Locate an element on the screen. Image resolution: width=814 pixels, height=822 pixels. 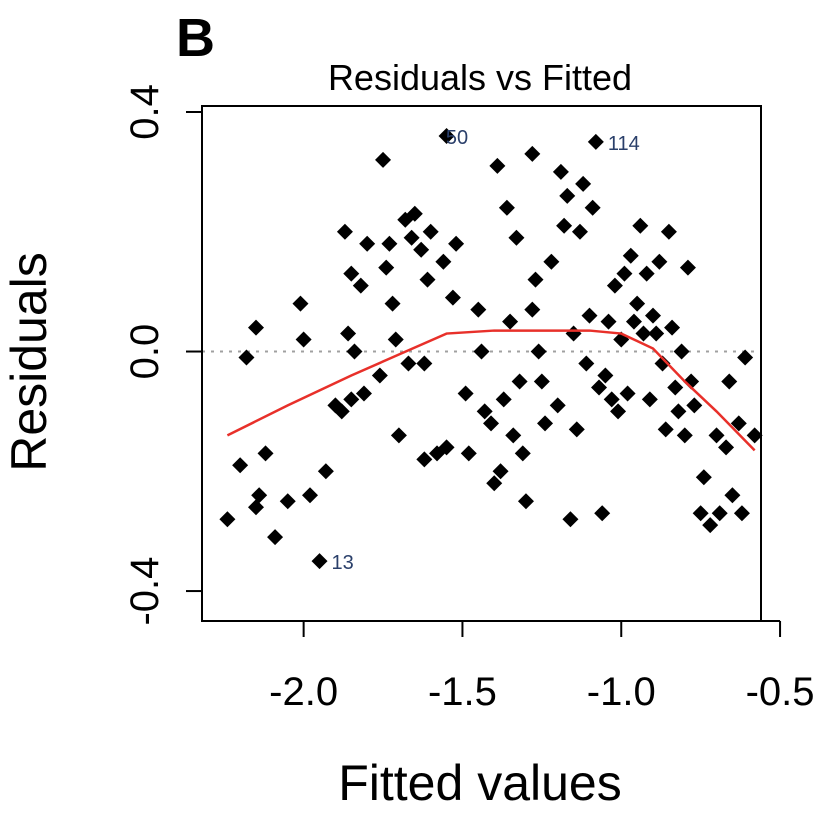
x-tick-label: -1.5 is located at coordinates (462, 692).